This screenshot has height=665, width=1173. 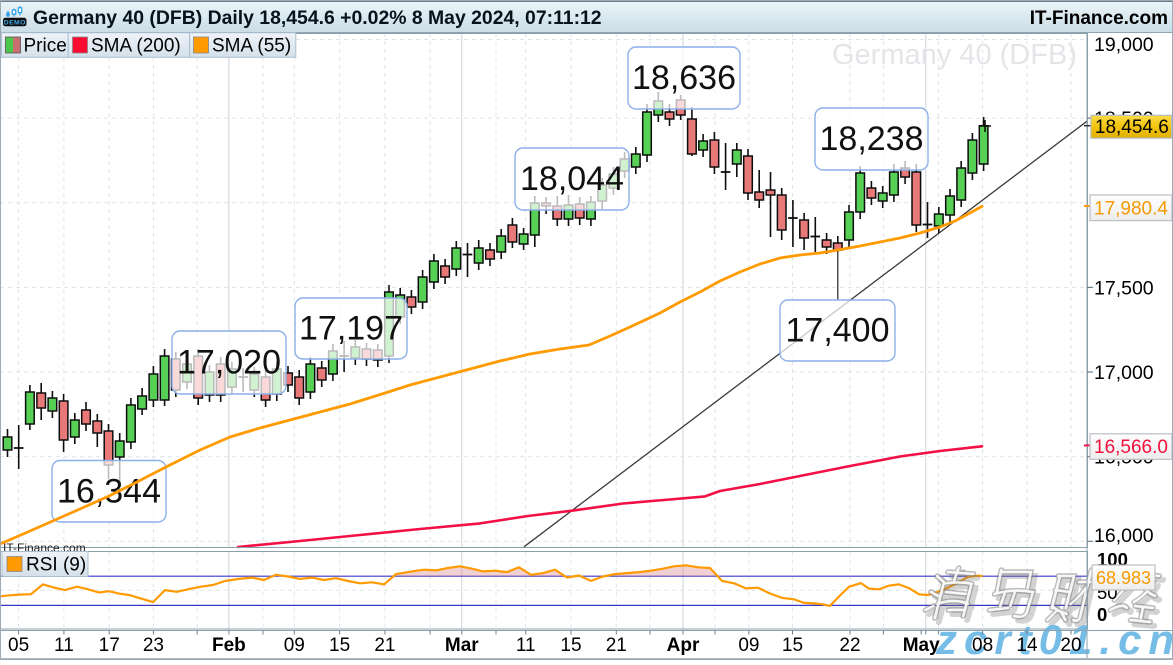 What do you see at coordinates (1027, 645) in the screenshot?
I see `svg-text: 14` at bounding box center [1027, 645].